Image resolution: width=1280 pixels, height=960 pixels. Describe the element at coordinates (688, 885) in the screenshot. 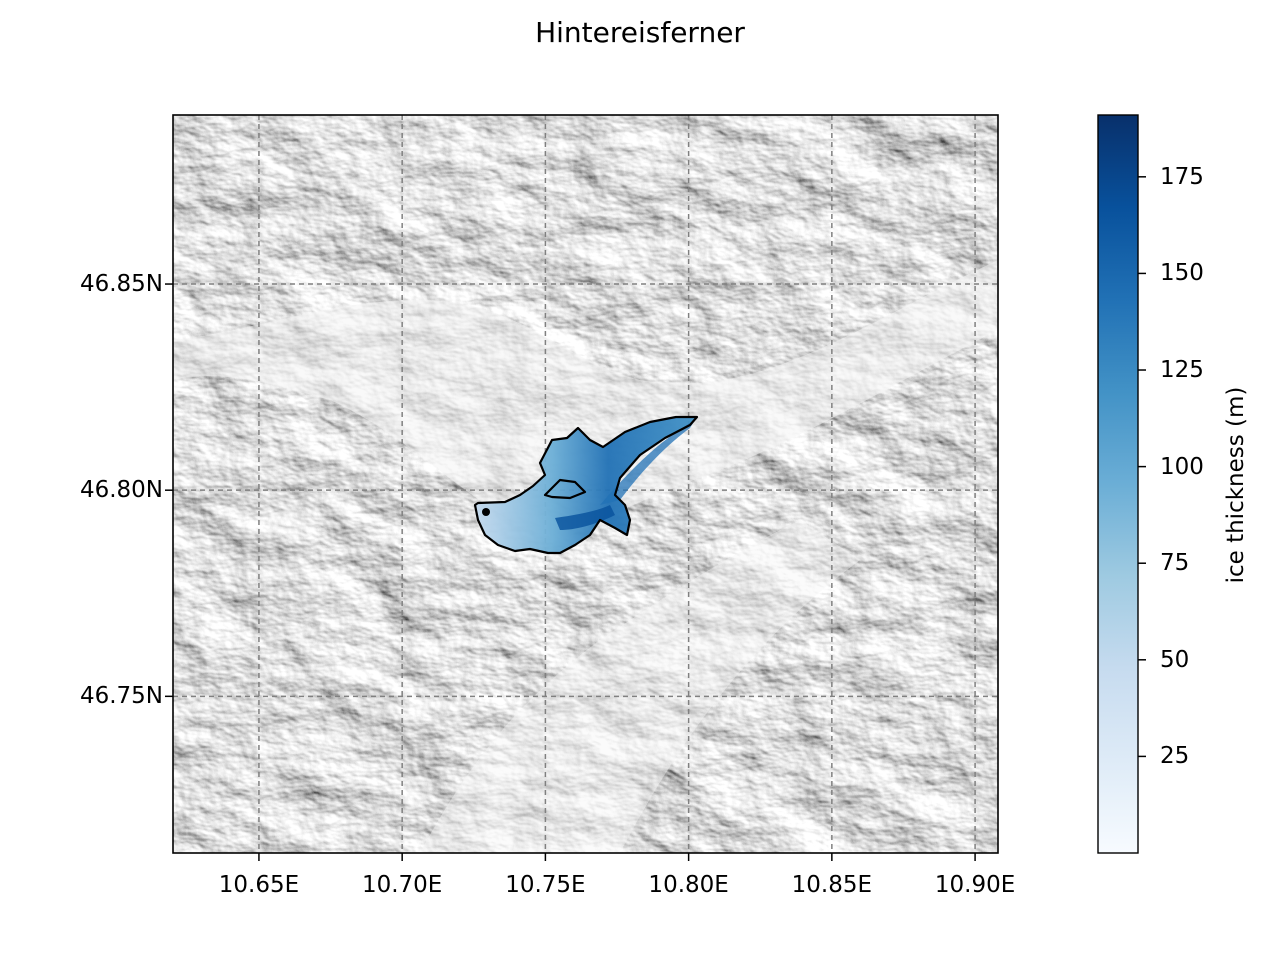

I see `x-tick-label: 10.80E` at that location.